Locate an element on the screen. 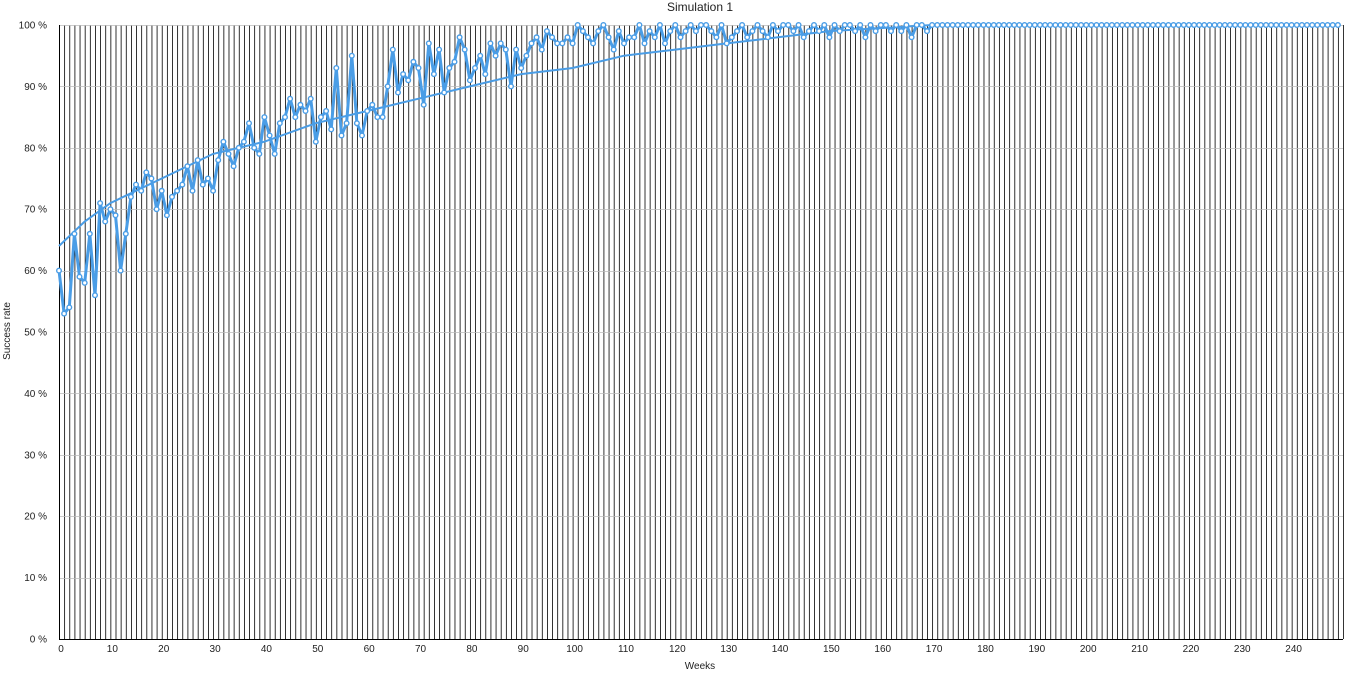  y-axis-label: Success rate is located at coordinates (7, 331).